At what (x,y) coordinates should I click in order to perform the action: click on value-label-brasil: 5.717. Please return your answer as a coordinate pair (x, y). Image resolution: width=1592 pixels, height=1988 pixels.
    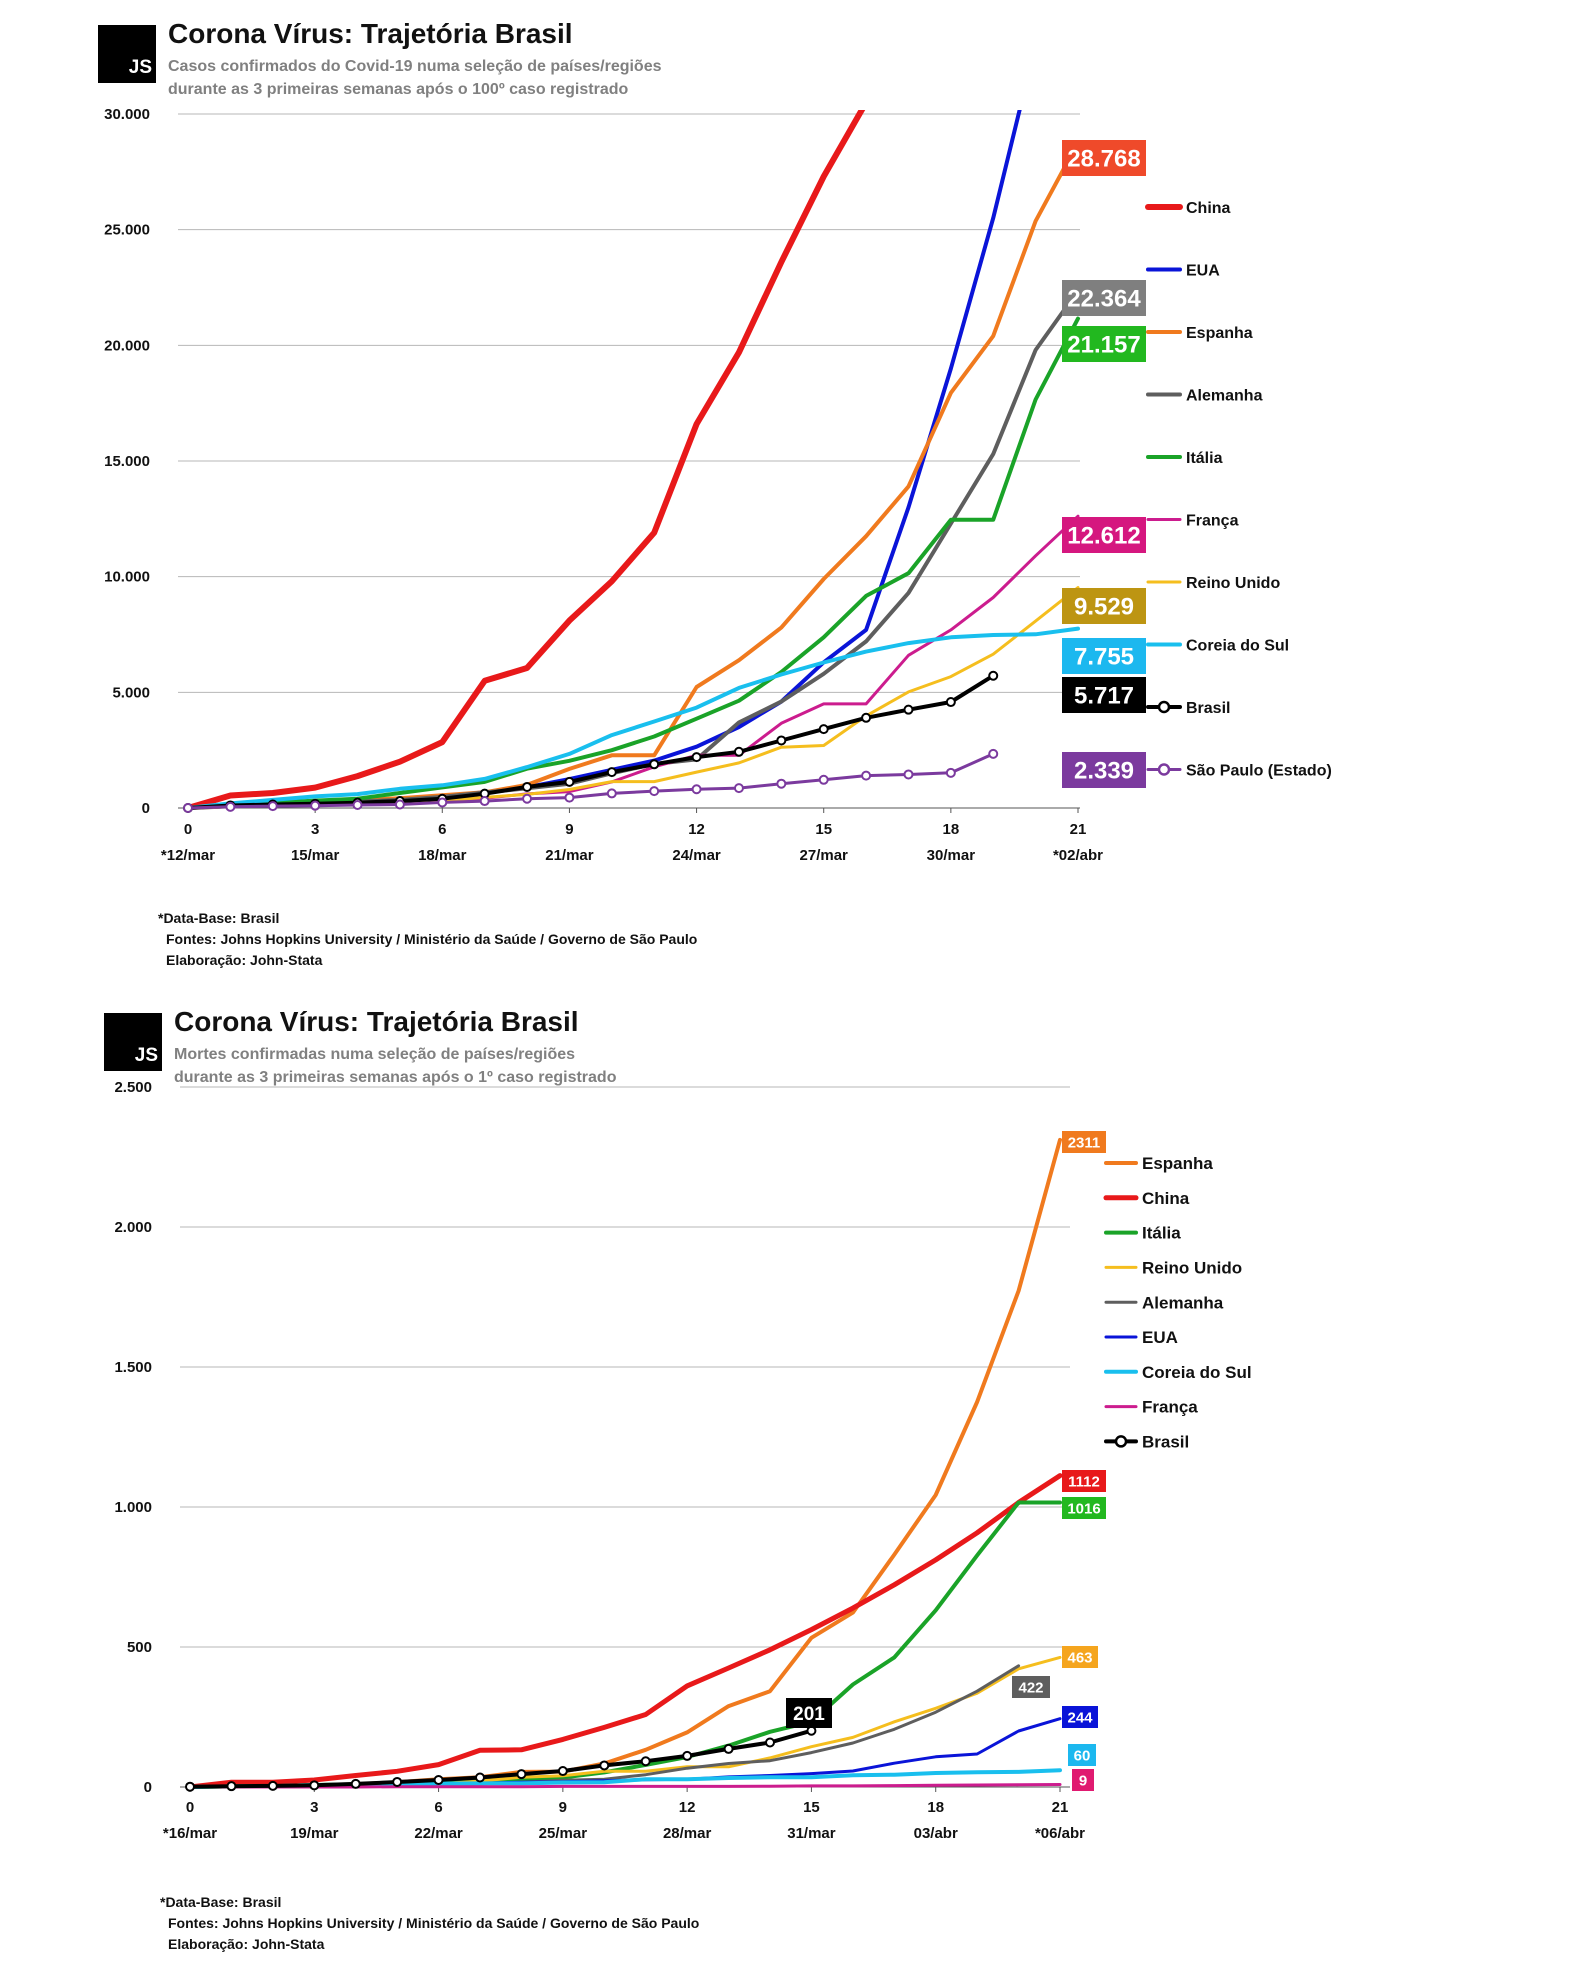
    Looking at the image, I should click on (1104, 696).